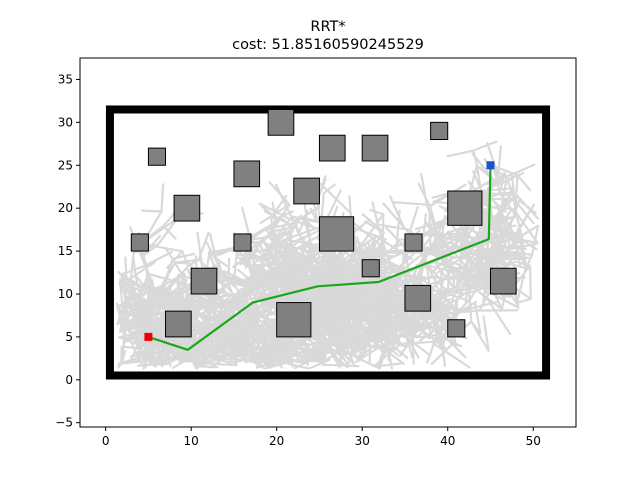 This screenshot has width=640, height=480. I want to click on start-marker, so click(148, 336).